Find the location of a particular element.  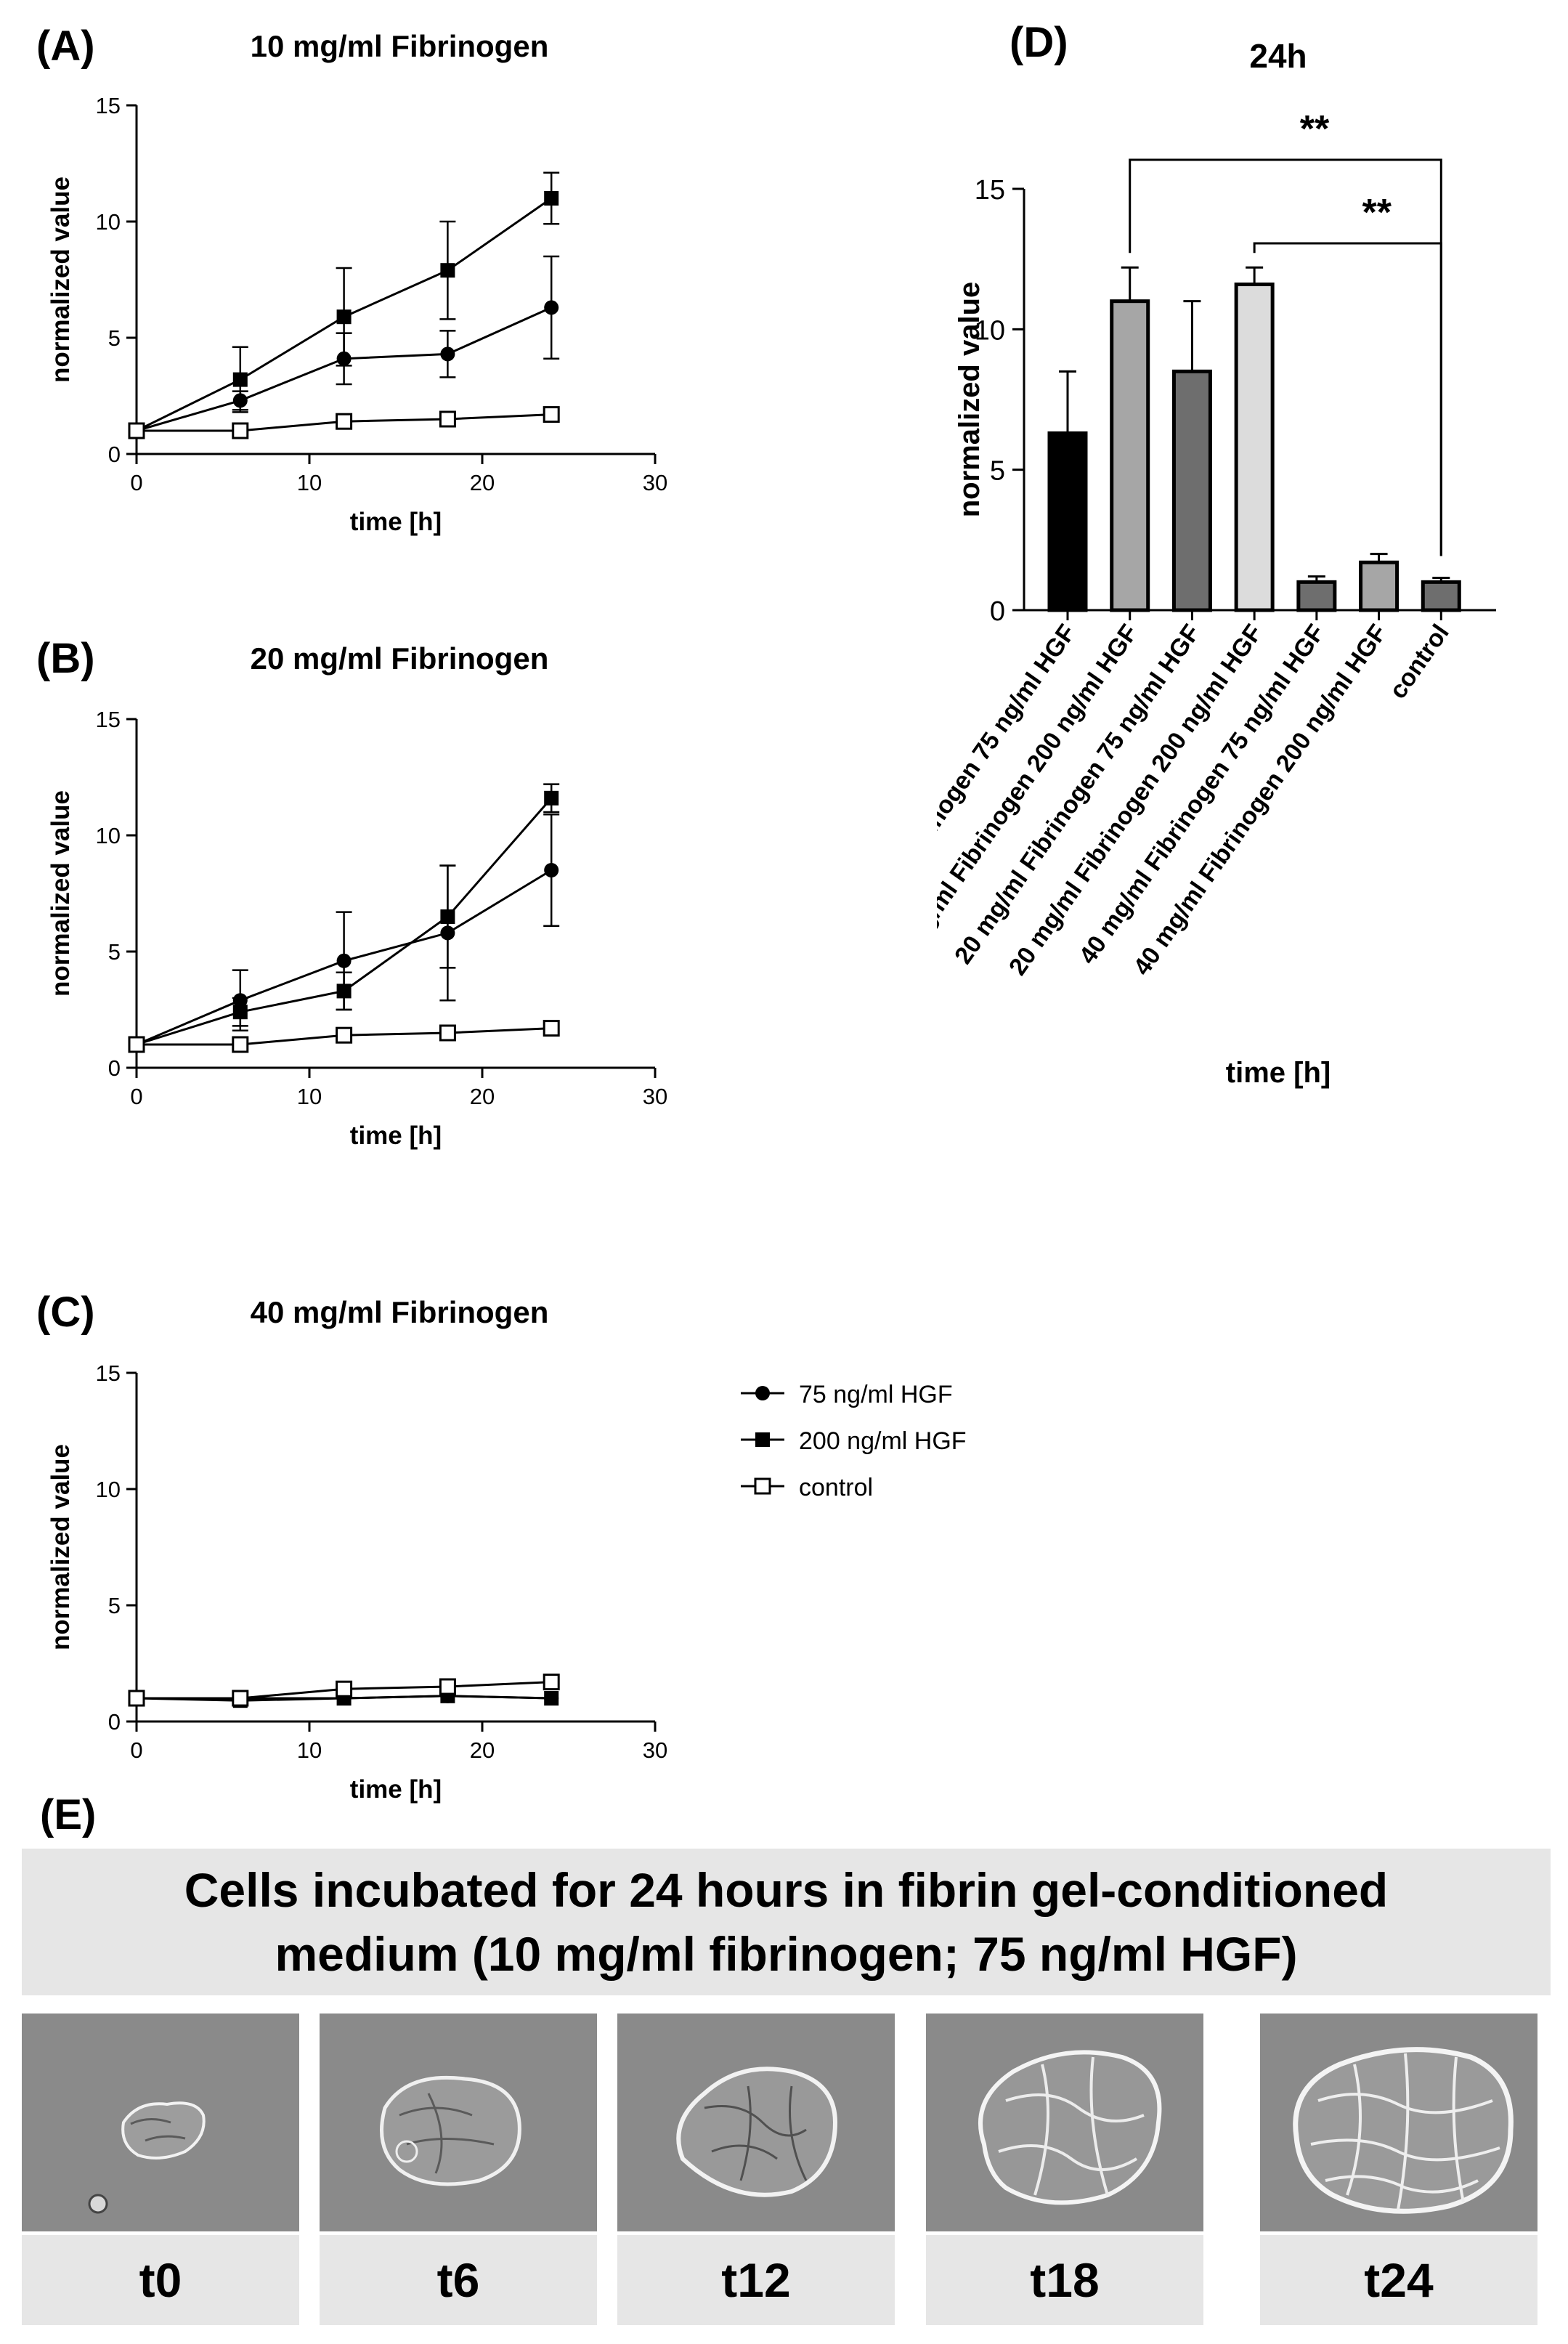

panel-c-title: 40 mg/ml Fibrinogen is located at coordinates (399, 1312).